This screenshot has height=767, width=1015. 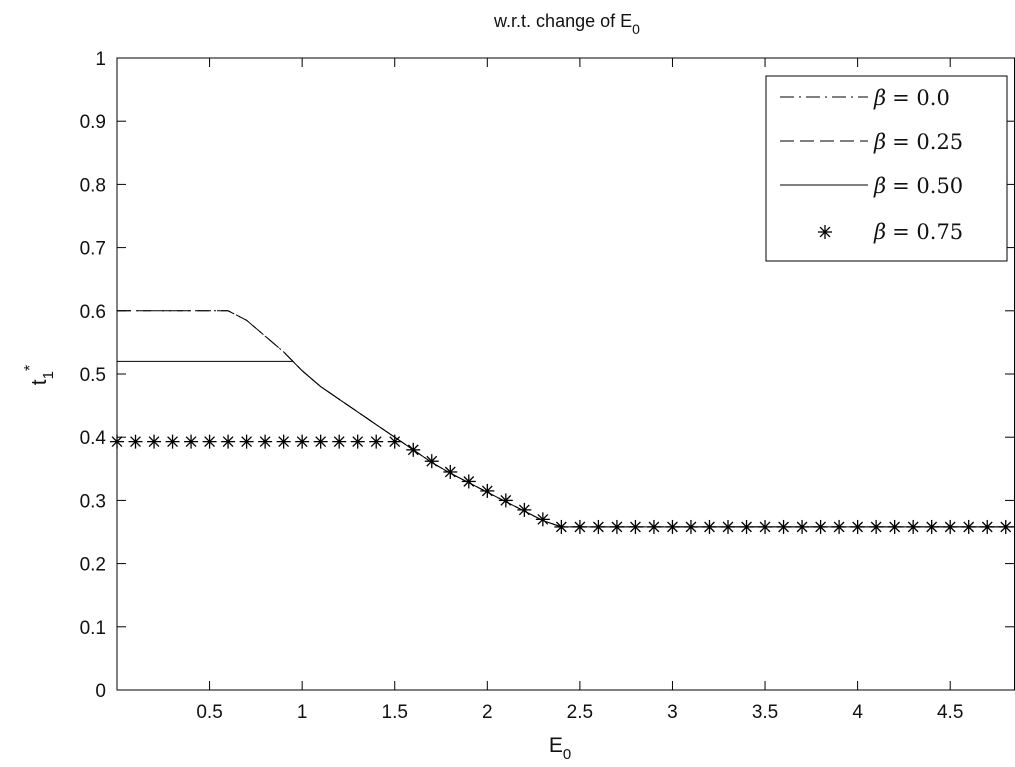 What do you see at coordinates (93, 501) in the screenshot?
I see `y-tick-label: 0.3` at bounding box center [93, 501].